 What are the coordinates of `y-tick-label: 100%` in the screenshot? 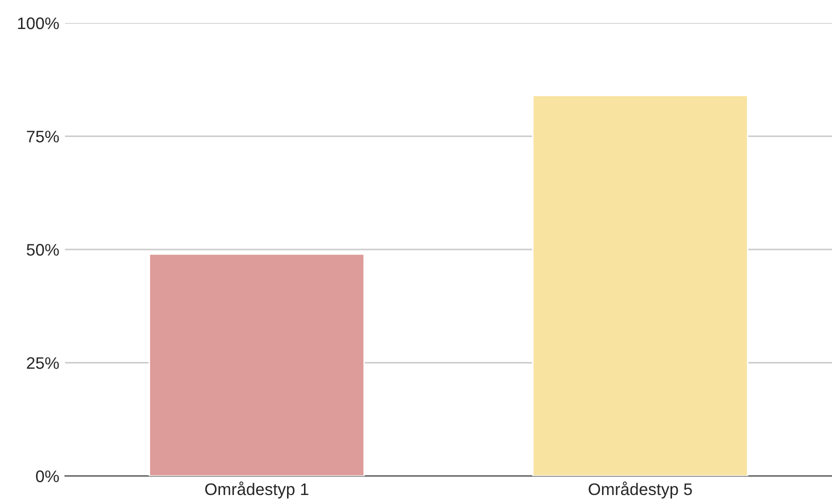 It's located at (38, 23).